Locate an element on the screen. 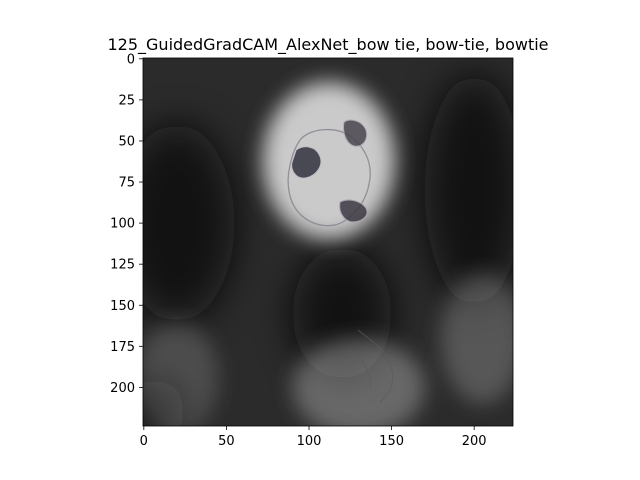 This screenshot has height=480, width=640. y-axis: 0 25 50 75 100 125 150 175 200 is located at coordinates (126, 224).